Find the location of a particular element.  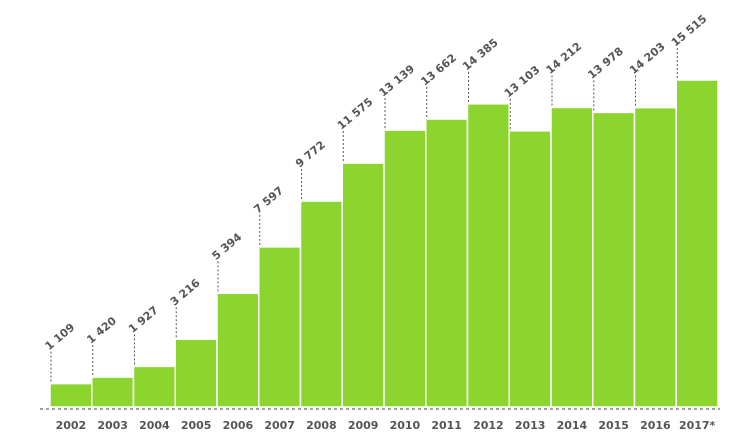

value-label-2015: 13 978 is located at coordinates (605, 63).